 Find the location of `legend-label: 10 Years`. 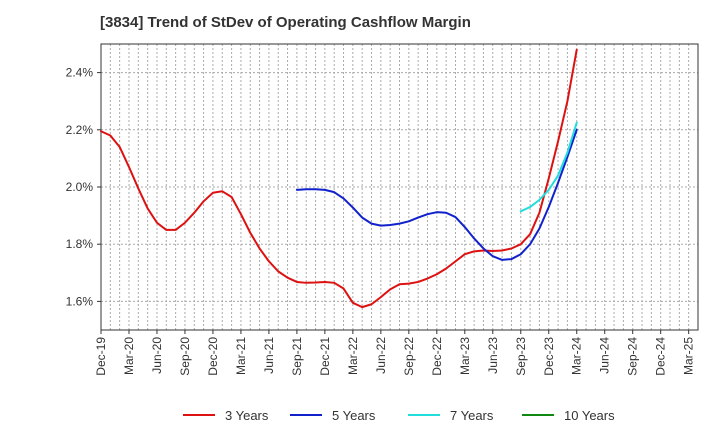

legend-label: 10 Years is located at coordinates (589, 415).